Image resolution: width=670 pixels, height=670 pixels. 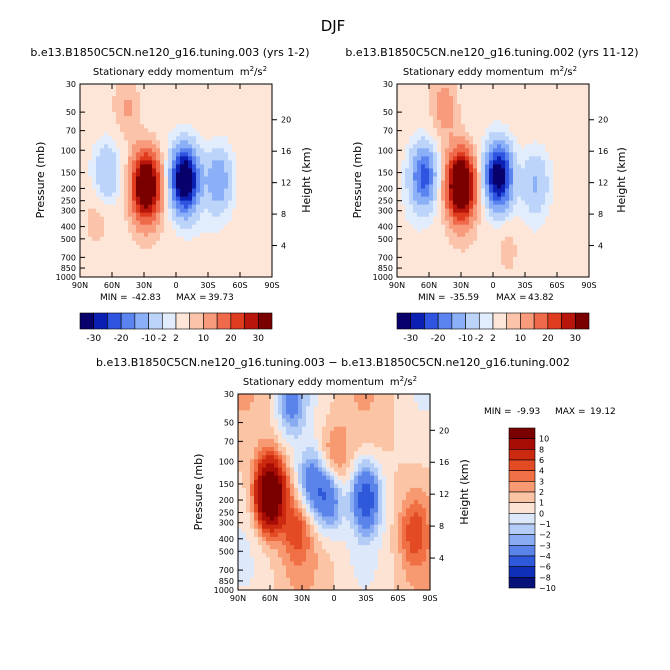 I want to click on colorbar-swatch, so click(x=210, y=321).